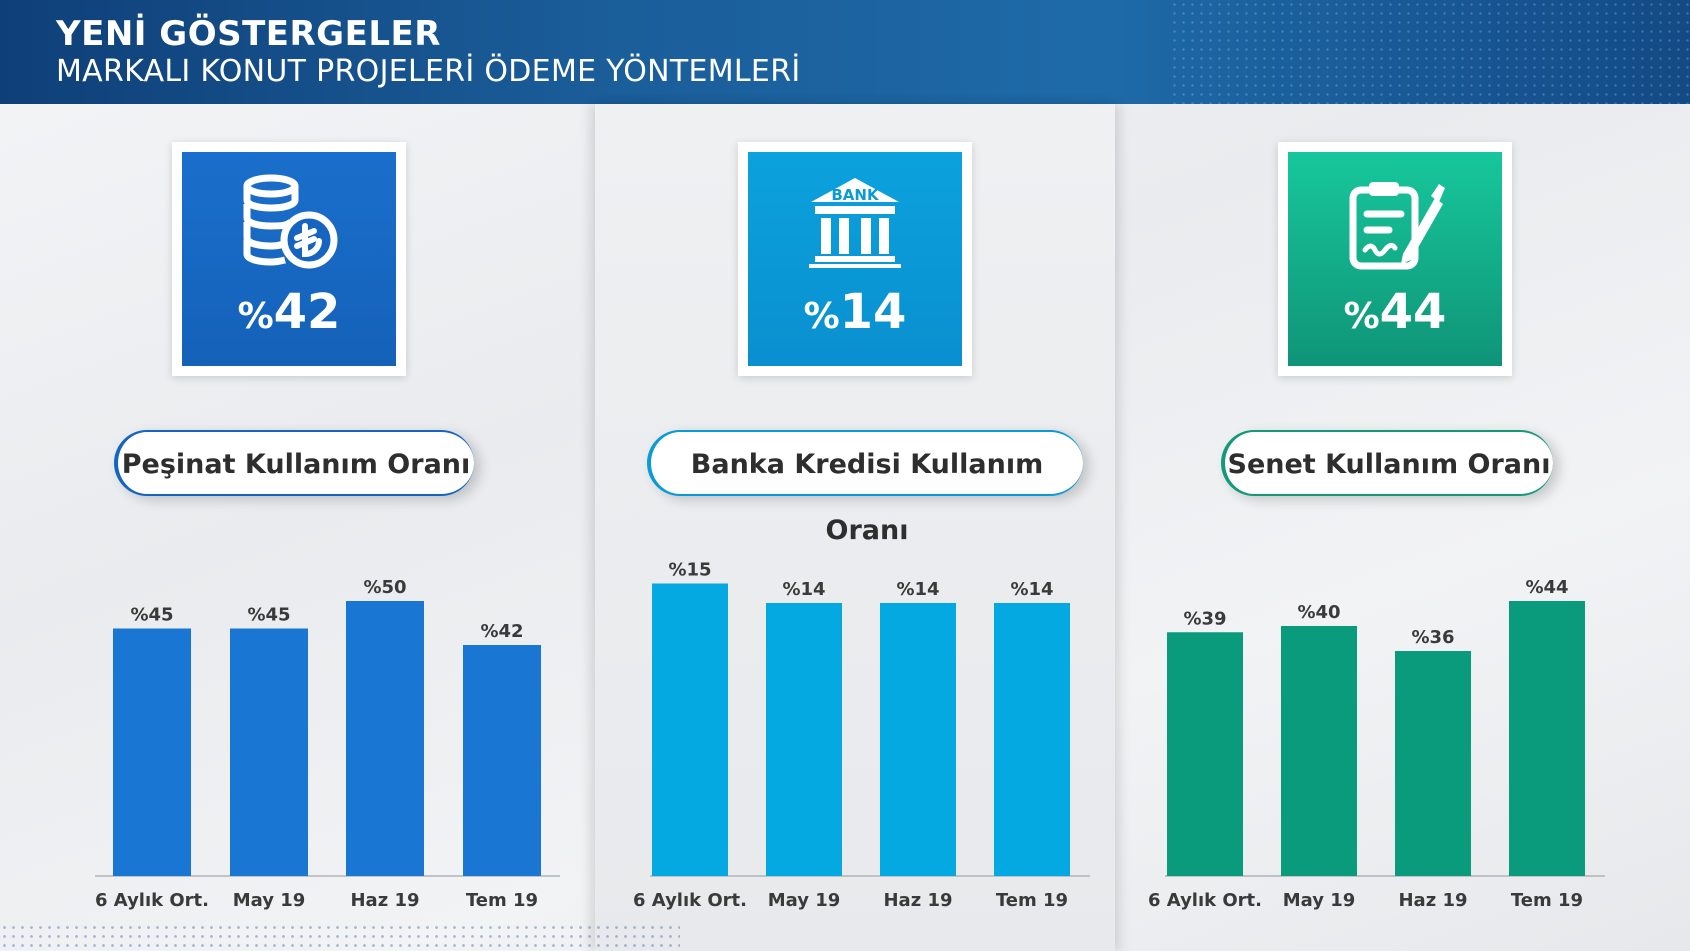 This screenshot has height=951, width=1690. Describe the element at coordinates (865, 488) in the screenshot. I see `pill-label-bank-loan: Banka Kredisi Kullanım Oranı` at that location.